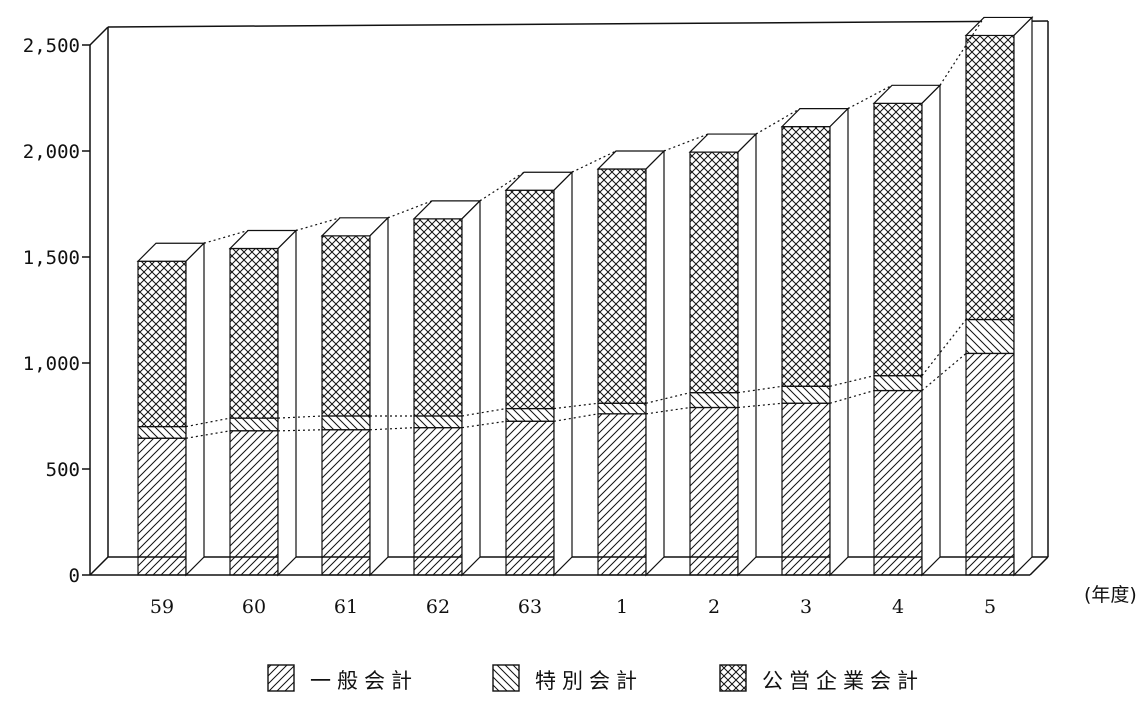 The image size is (1144, 726). Describe the element at coordinates (346, 607) in the screenshot. I see `x-category-label: 61` at that location.